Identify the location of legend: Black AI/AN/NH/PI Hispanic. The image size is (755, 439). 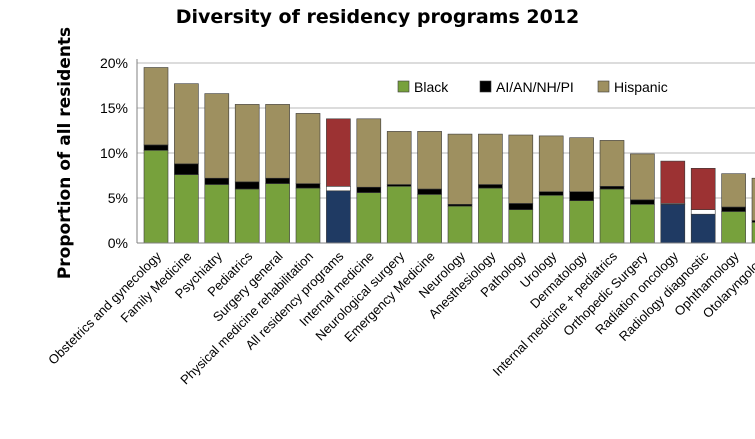
(532, 87).